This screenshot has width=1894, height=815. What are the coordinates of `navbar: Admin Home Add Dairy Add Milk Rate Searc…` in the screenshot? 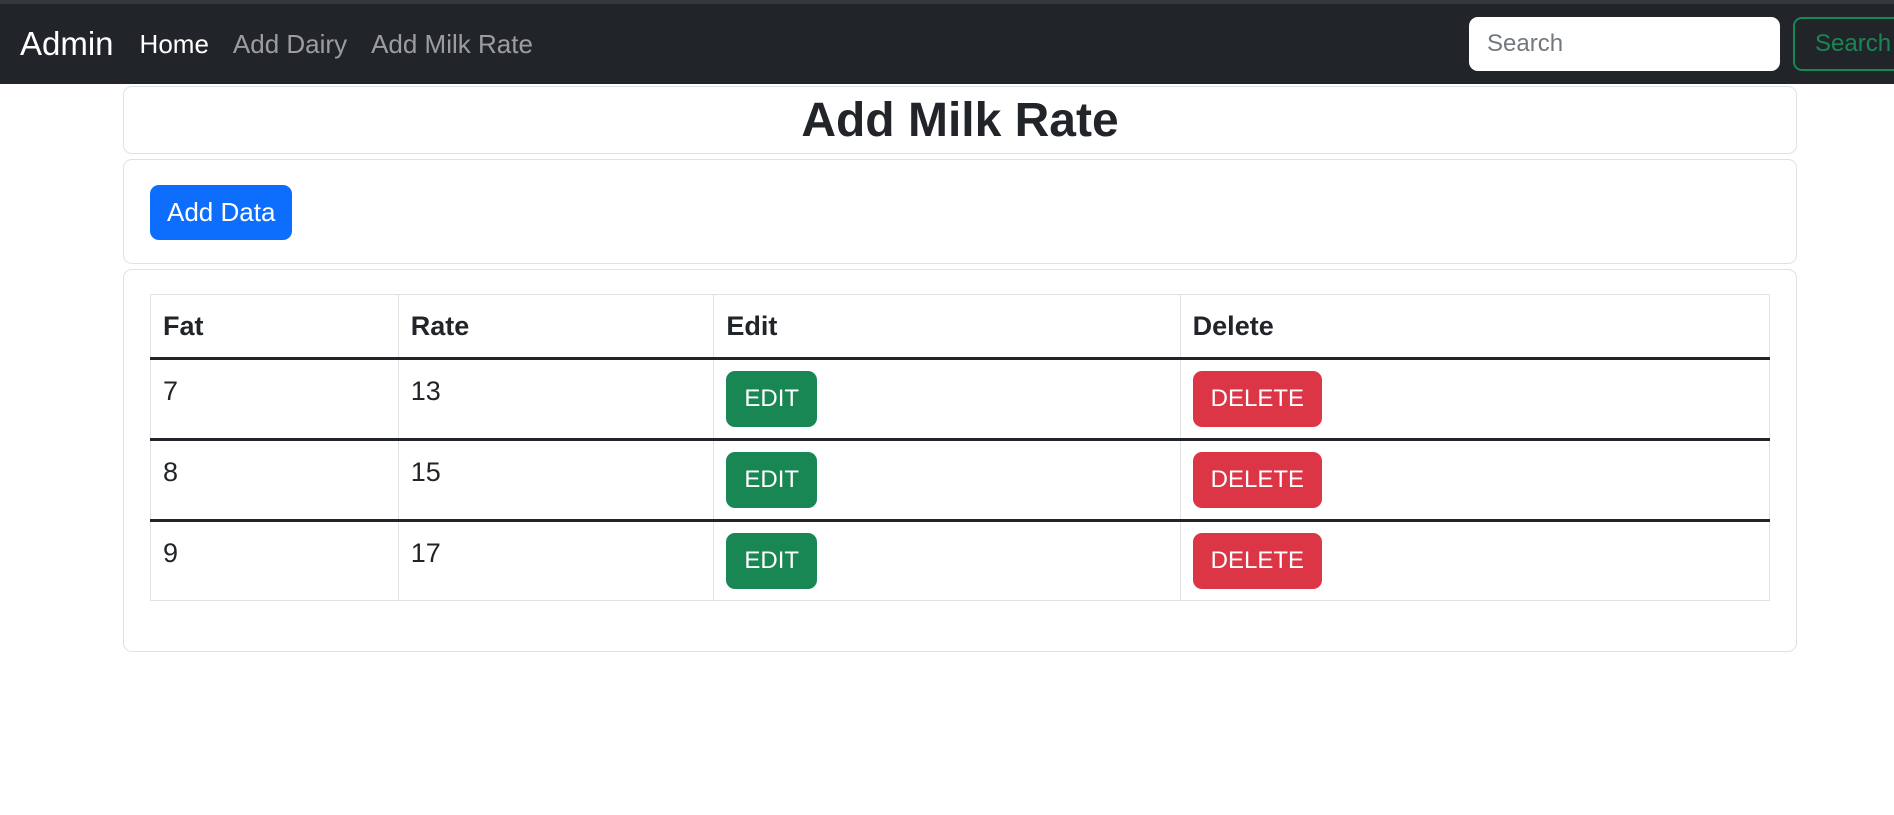 It's located at (947, 44).